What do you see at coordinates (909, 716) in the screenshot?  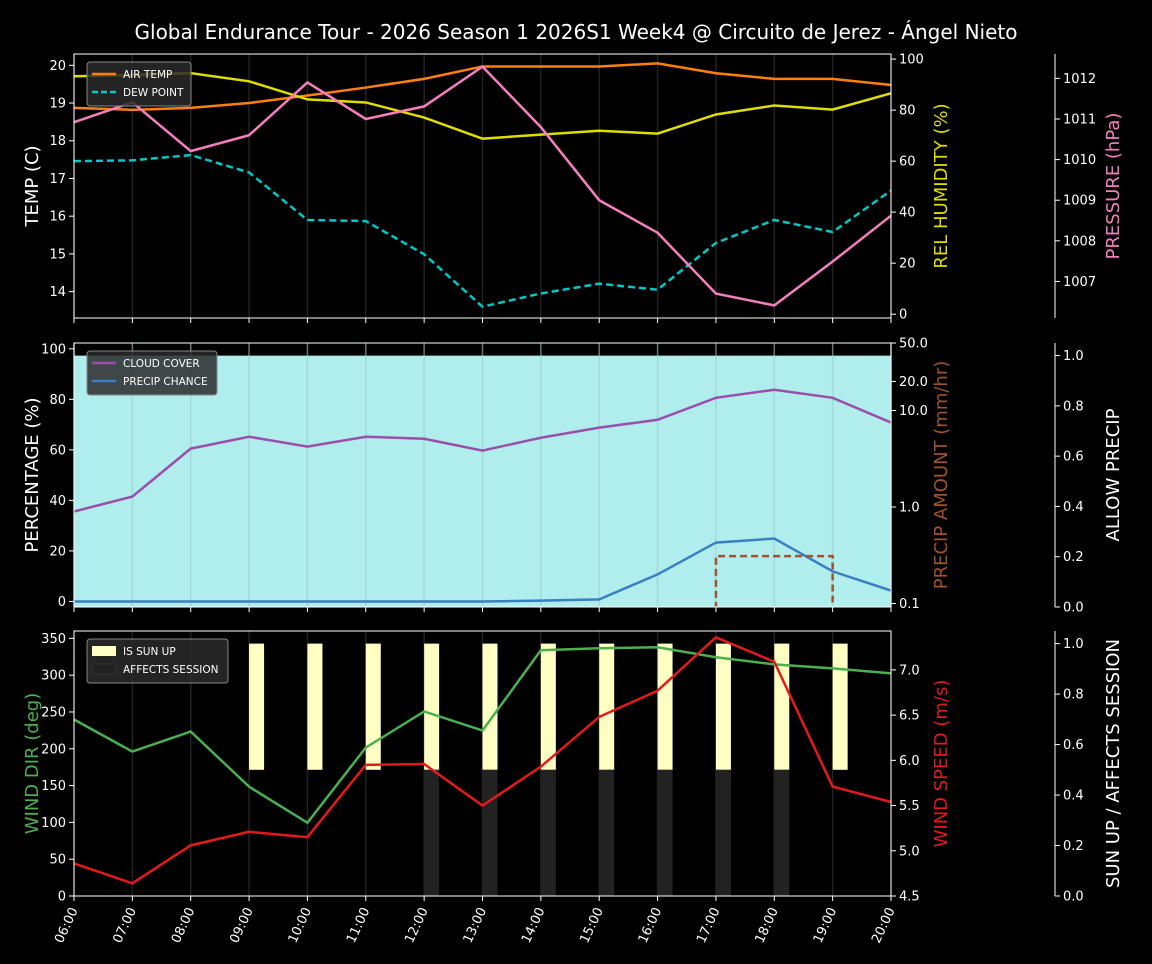 I see `y2-tick-label: 6.5` at bounding box center [909, 716].